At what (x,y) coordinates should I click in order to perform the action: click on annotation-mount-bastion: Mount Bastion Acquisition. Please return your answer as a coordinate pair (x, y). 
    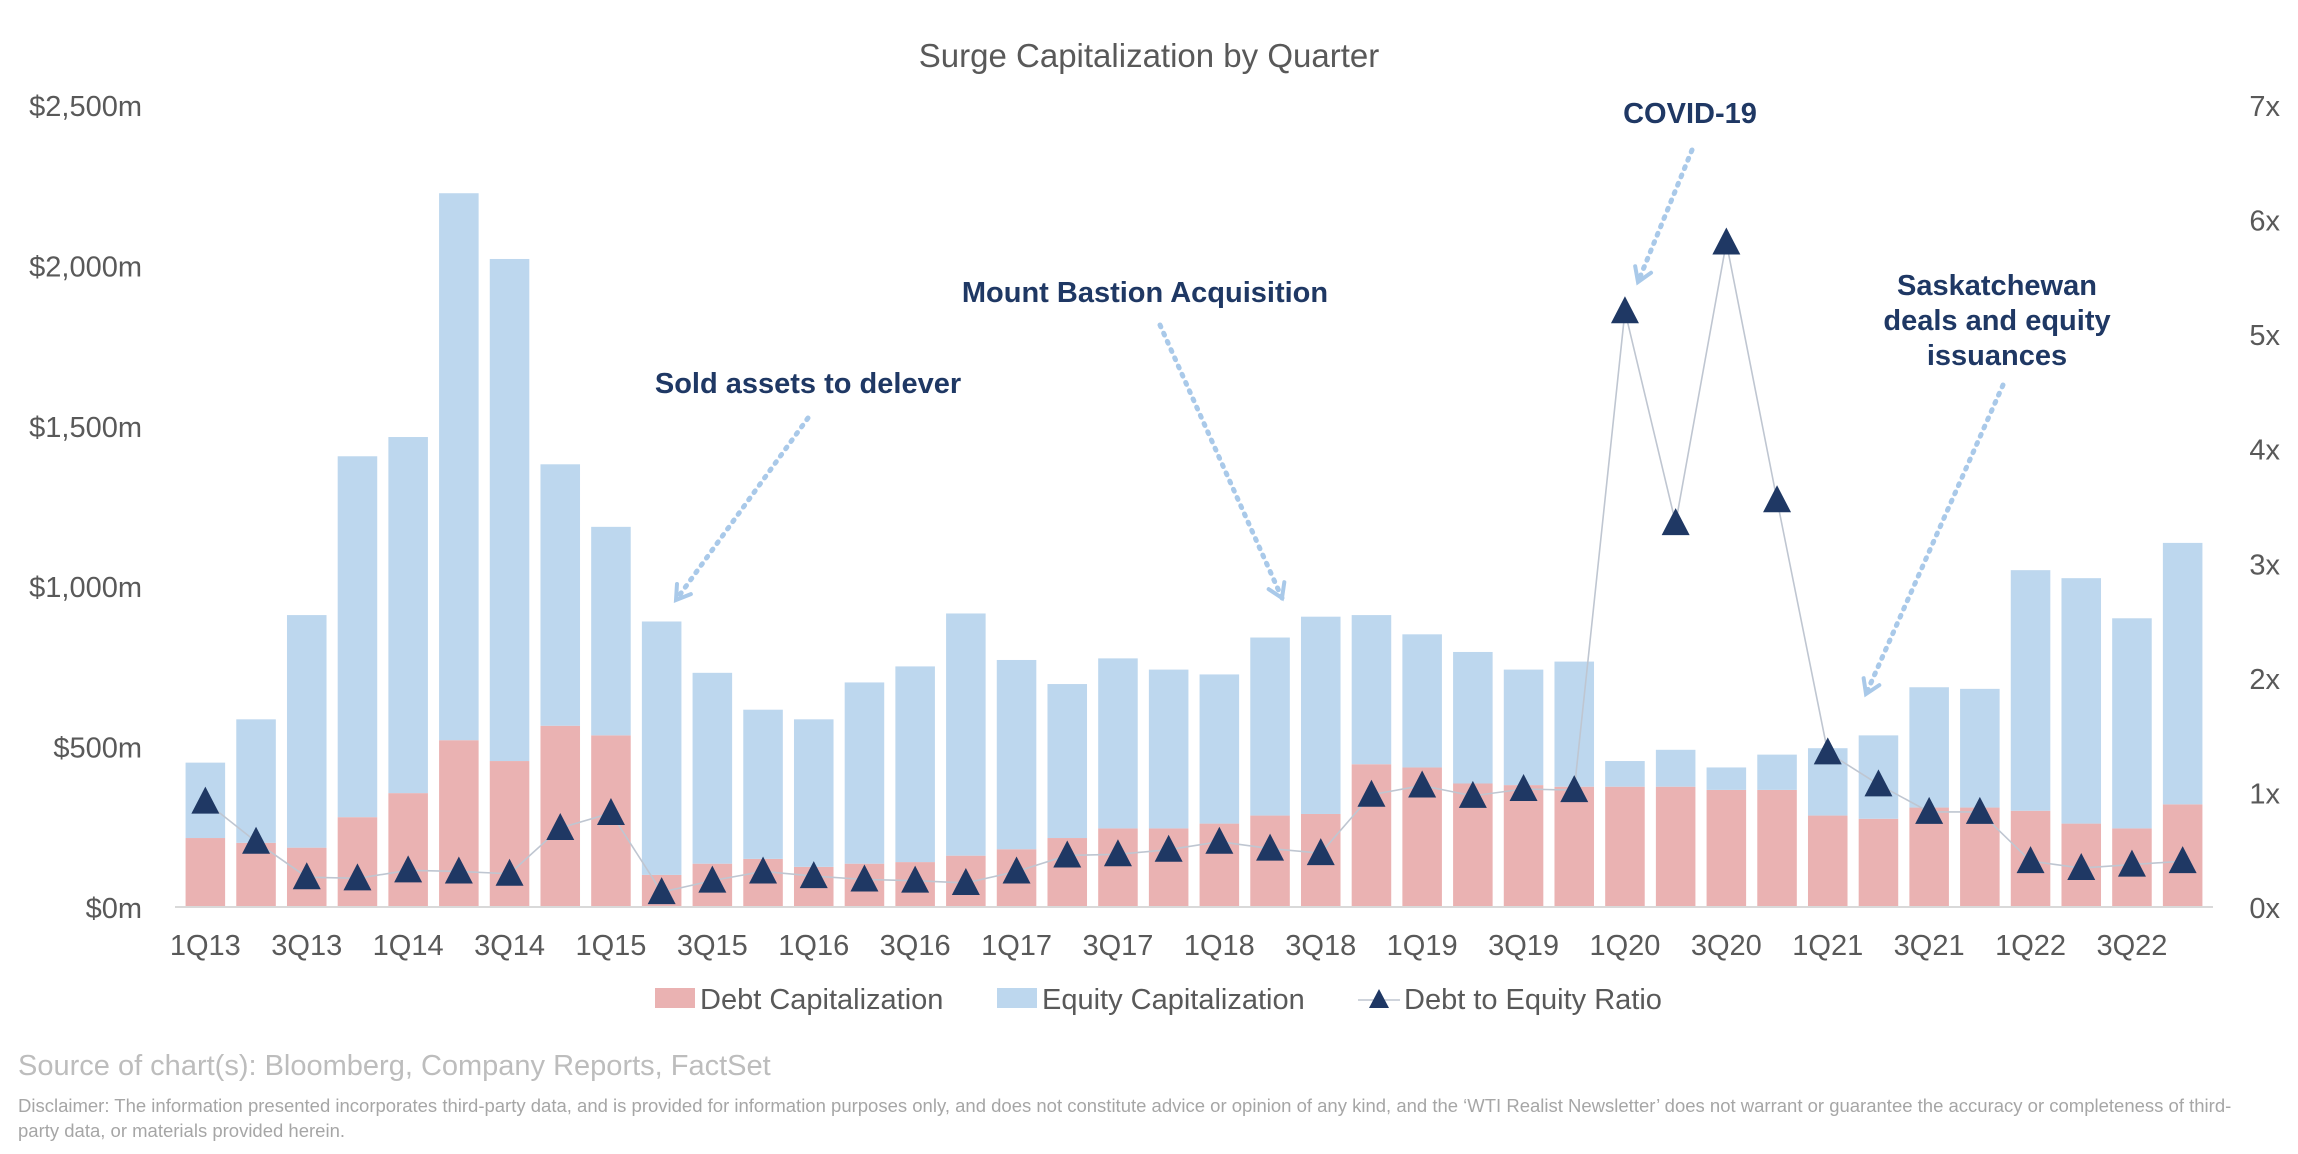
    Looking at the image, I should click on (1145, 293).